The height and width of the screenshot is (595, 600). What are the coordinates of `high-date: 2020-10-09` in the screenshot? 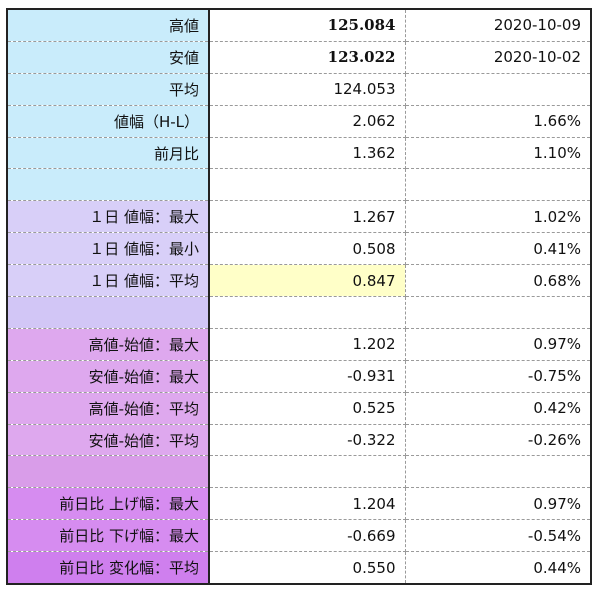 It's located at (498, 25).